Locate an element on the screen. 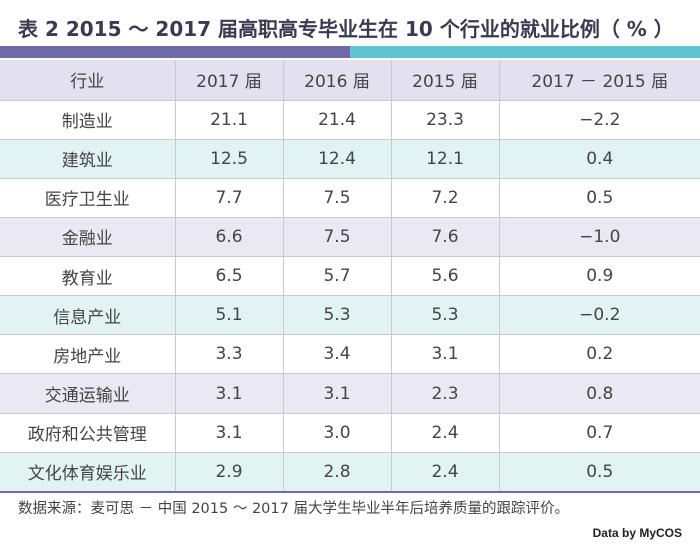 The width and height of the screenshot is (700, 556). header-industry: 行业 is located at coordinates (88, 80).